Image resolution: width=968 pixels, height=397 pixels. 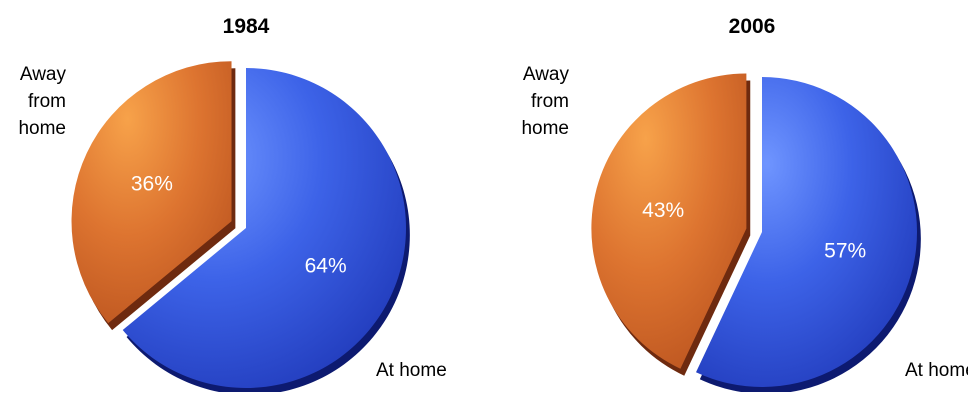 I want to click on pct-label-at-home: 64%, so click(x=326, y=265).